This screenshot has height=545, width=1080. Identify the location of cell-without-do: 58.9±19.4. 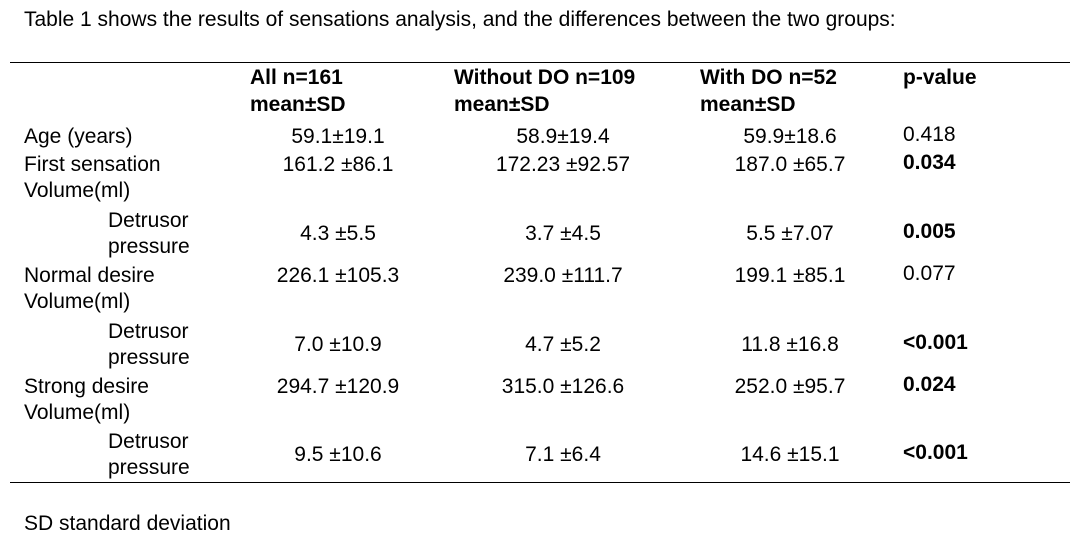
(563, 136).